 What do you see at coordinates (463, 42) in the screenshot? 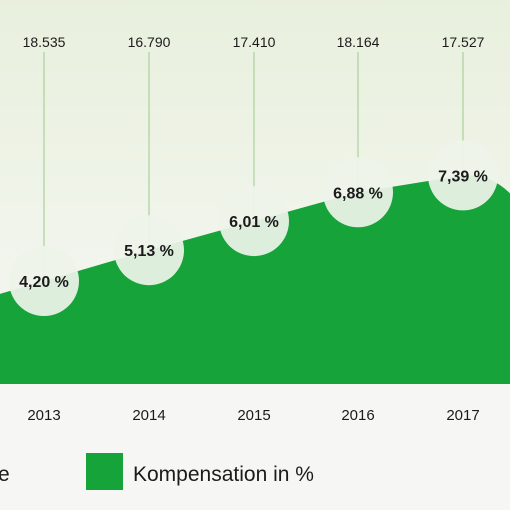
I see `top-value-2017: 17.527` at bounding box center [463, 42].